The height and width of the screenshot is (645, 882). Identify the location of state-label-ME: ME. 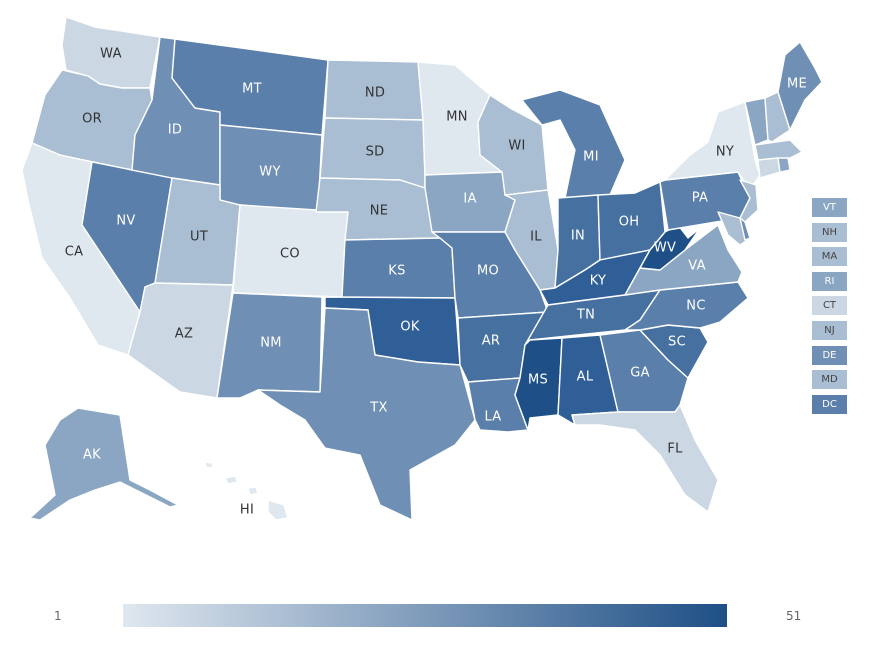
(797, 84).